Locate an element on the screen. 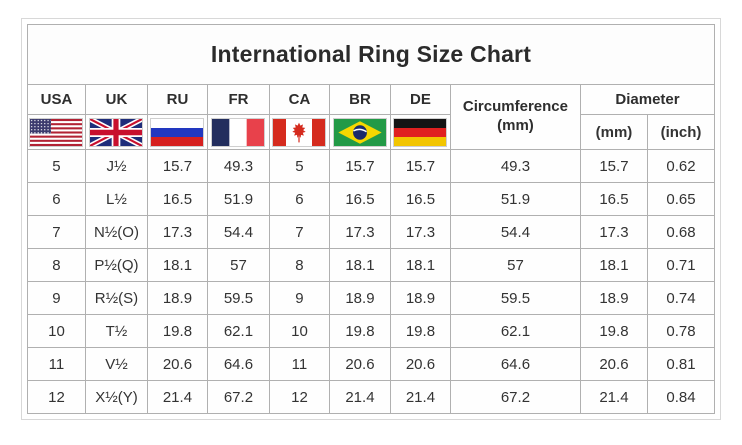 The image size is (742, 445). circumference-label: Circumference is located at coordinates (515, 107).